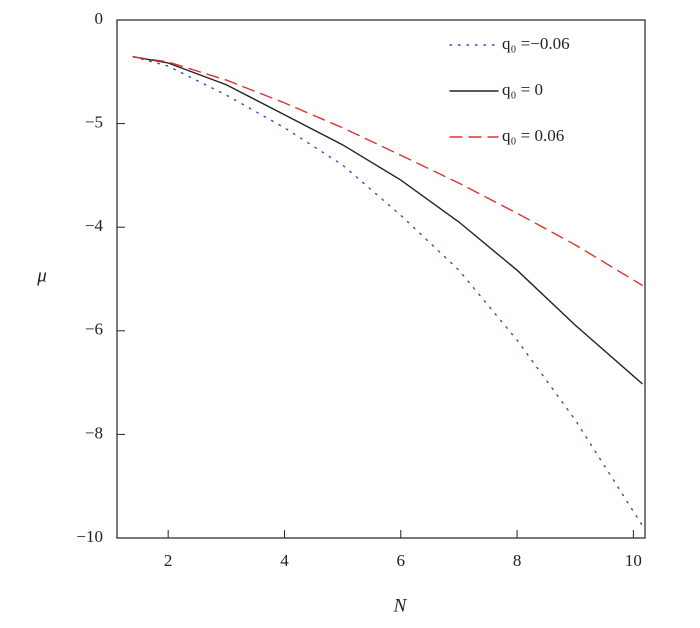 Image resolution: width=700 pixels, height=628 pixels. What do you see at coordinates (94, 225) in the screenshot?
I see `y-tick-label: −4` at bounding box center [94, 225].